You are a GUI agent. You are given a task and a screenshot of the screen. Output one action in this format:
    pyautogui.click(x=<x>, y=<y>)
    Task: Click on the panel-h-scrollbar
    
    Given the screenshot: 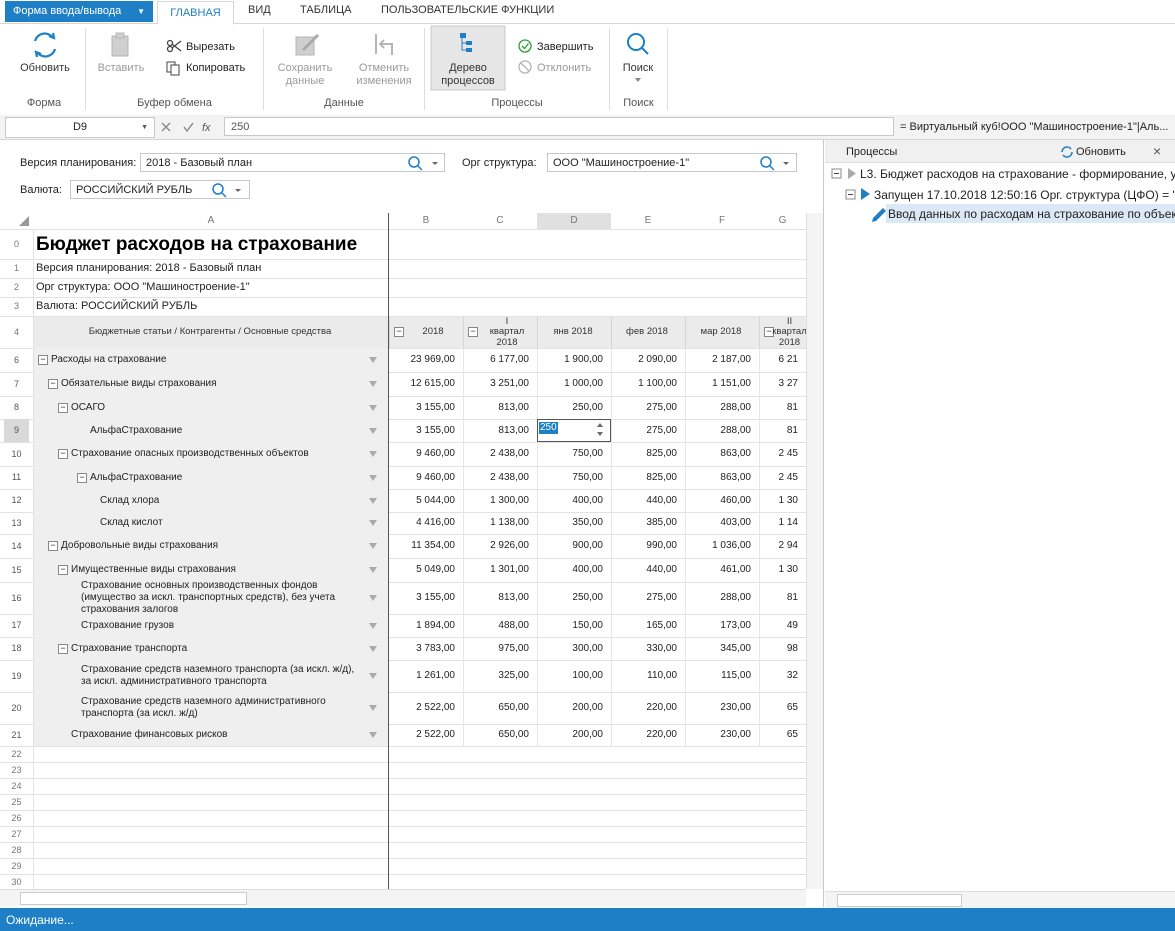 What is the action you would take?
    pyautogui.click(x=1000, y=899)
    